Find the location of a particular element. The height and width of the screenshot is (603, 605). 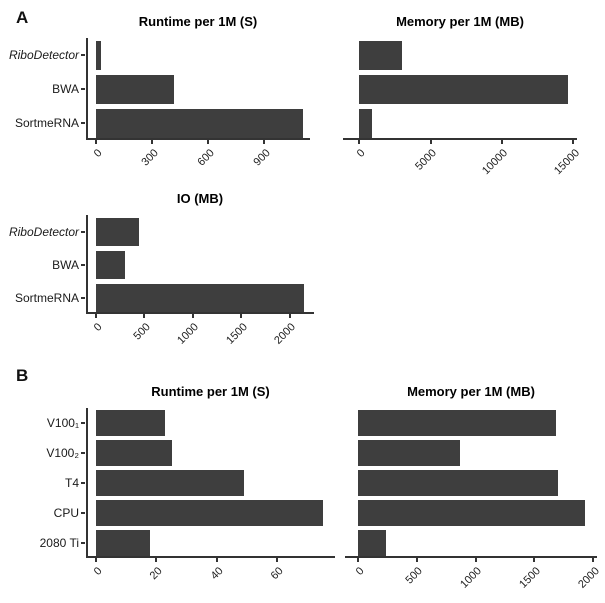

panel-a-letter: A is located at coordinates (22, 17).